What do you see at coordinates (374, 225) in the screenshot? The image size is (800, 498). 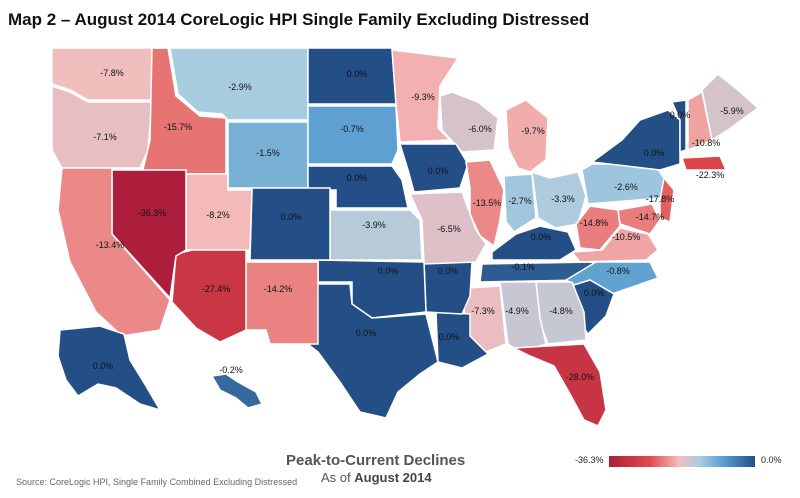 I see `state-label-ks: -3.9%` at bounding box center [374, 225].